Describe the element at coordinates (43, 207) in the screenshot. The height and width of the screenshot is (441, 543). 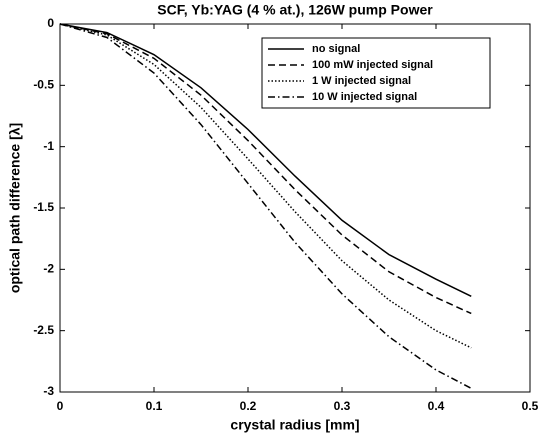
I see `y-tick-label: -1.5` at that location.